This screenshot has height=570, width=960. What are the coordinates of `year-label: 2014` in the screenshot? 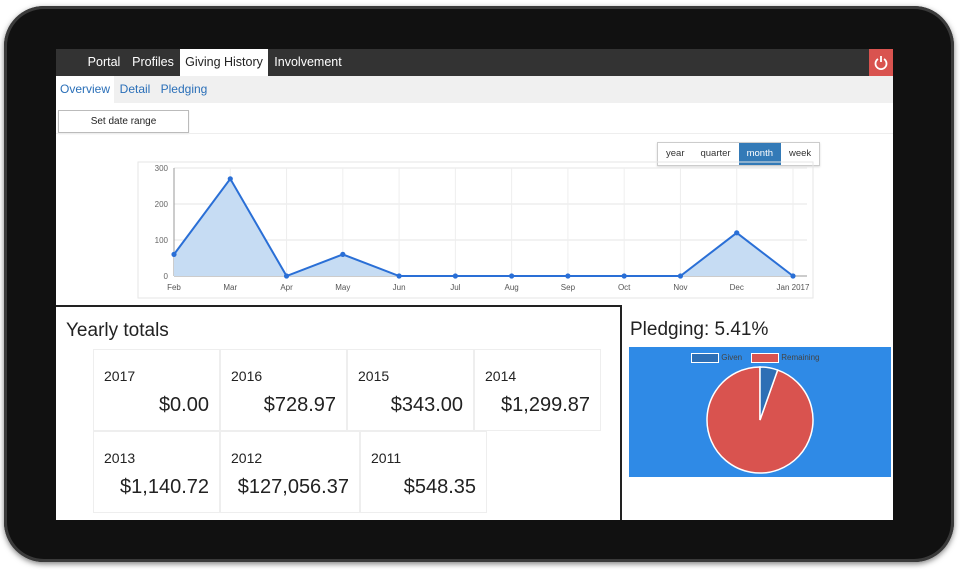 It's located at (501, 376).